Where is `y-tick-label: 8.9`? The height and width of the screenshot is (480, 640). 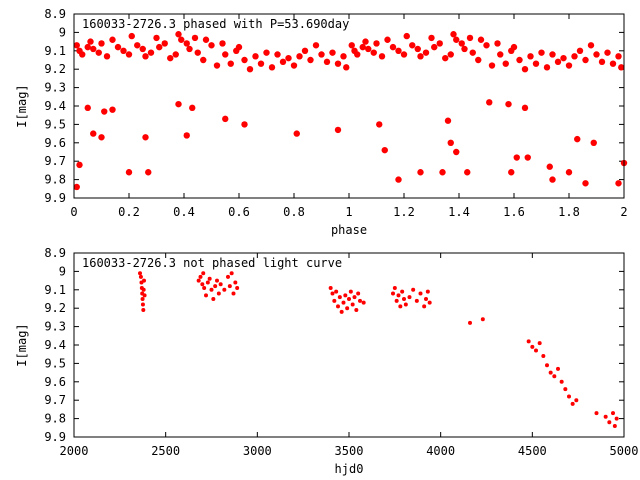 y-tick-label: 8.9 is located at coordinates (55, 14).